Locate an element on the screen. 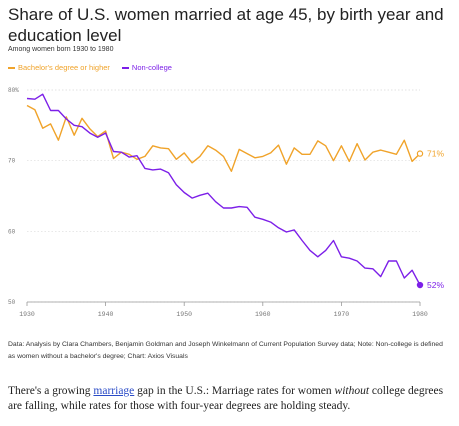 The image size is (459, 426). x-tick-label: 1950 is located at coordinates (184, 314).